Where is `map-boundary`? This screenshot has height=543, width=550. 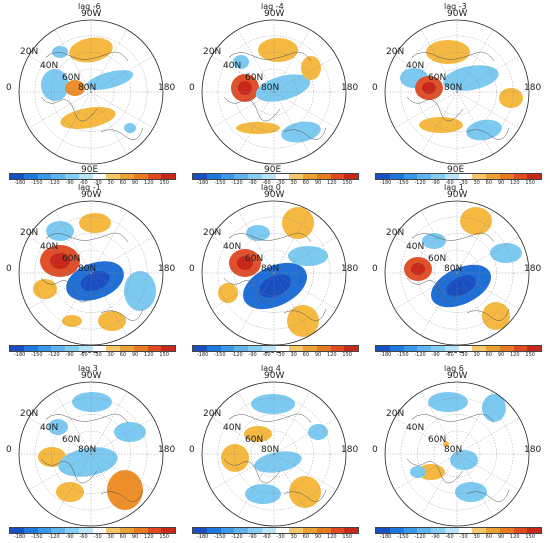
map-boundary is located at coordinates (91, 454).